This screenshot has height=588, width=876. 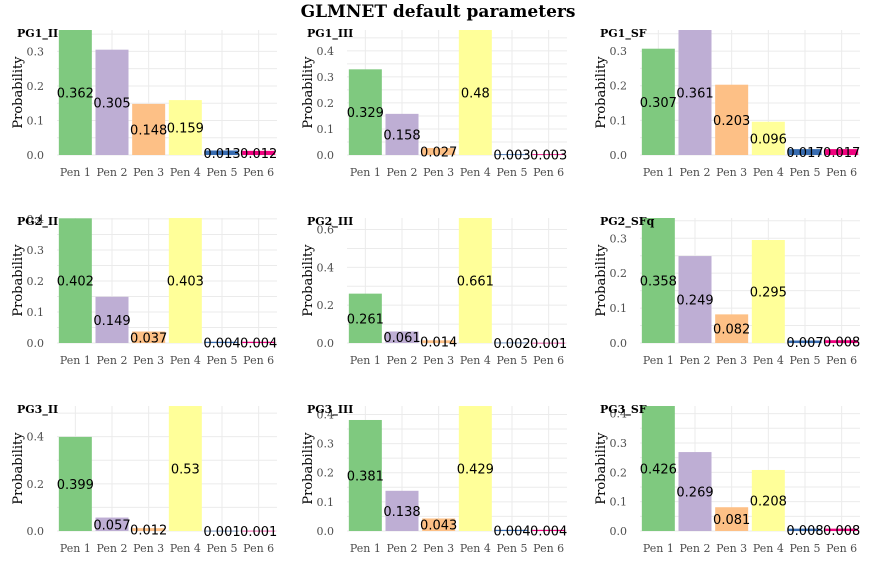 What do you see at coordinates (75, 282) in the screenshot?
I see `data-label: 0.402` at bounding box center [75, 282].